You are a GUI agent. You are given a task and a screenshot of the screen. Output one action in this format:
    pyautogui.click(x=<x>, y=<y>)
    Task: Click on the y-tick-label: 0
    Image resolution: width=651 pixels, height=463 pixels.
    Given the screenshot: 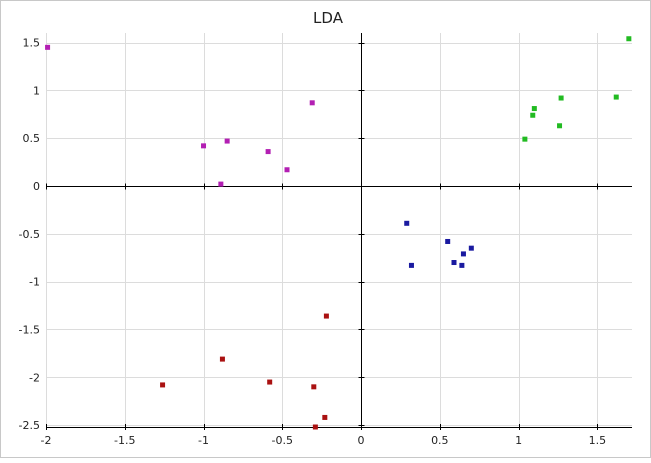 What is the action you would take?
    pyautogui.click(x=36, y=186)
    